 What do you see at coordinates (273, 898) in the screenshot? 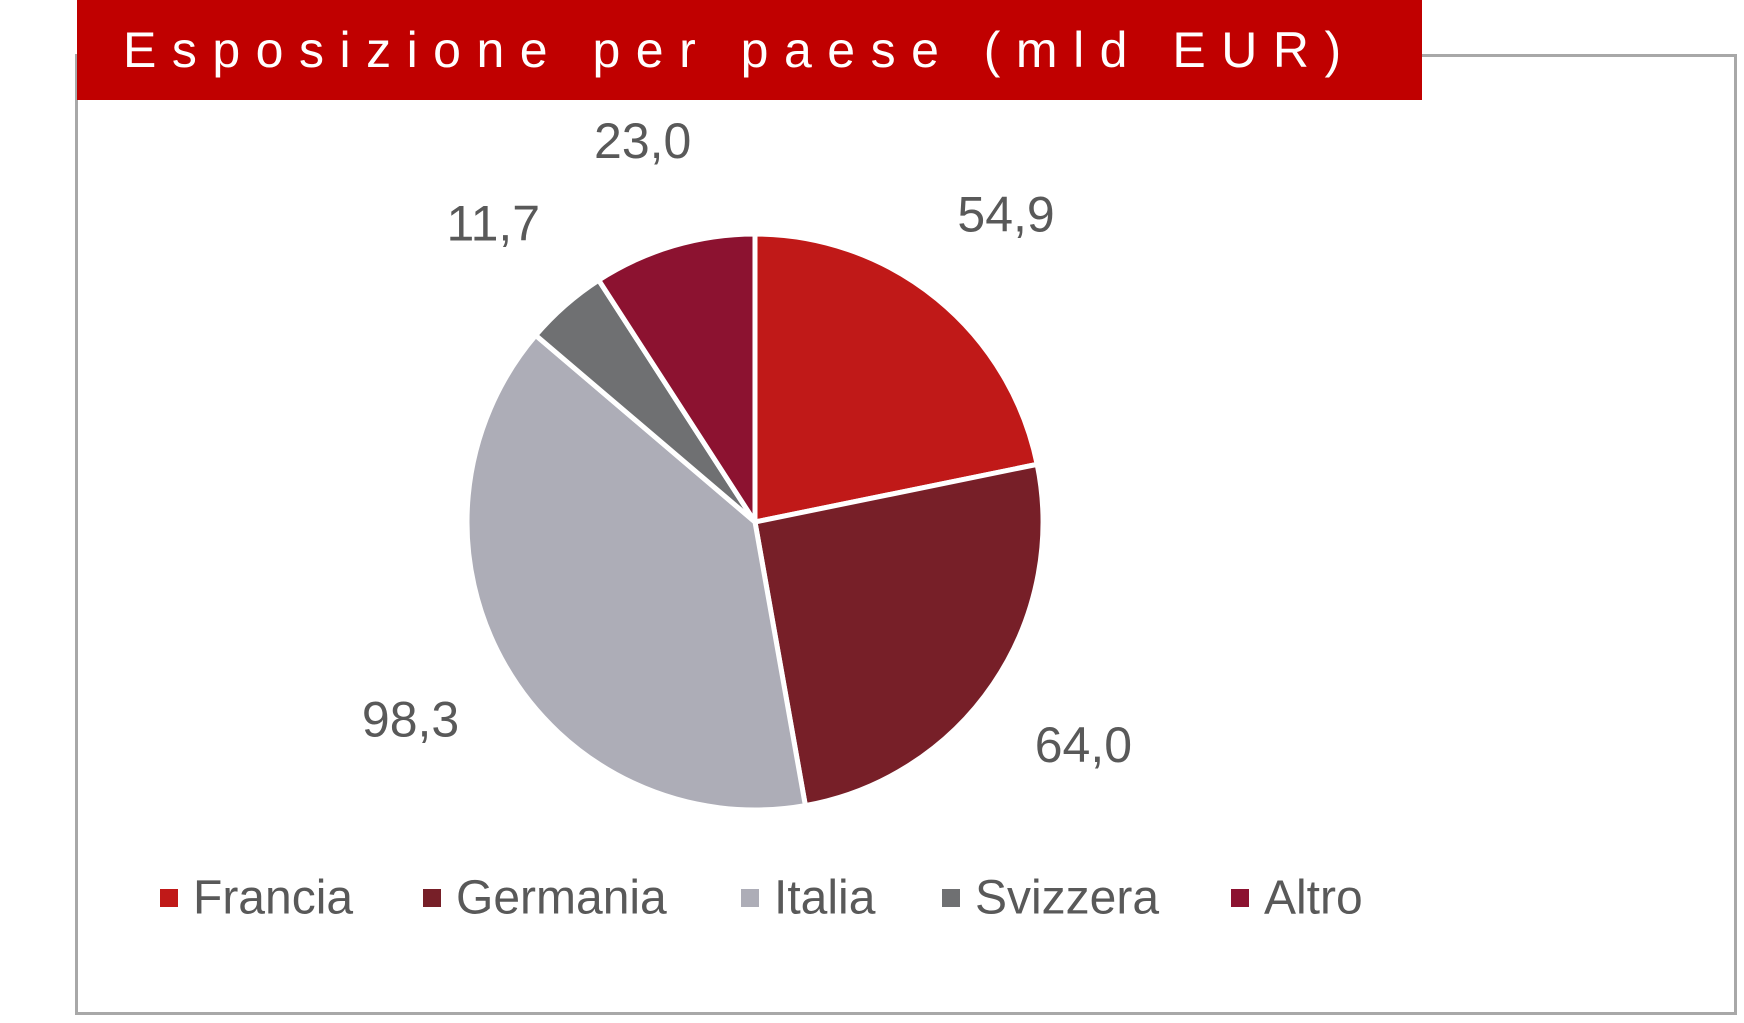
I see `legend-label-francia: Francia` at bounding box center [273, 898].